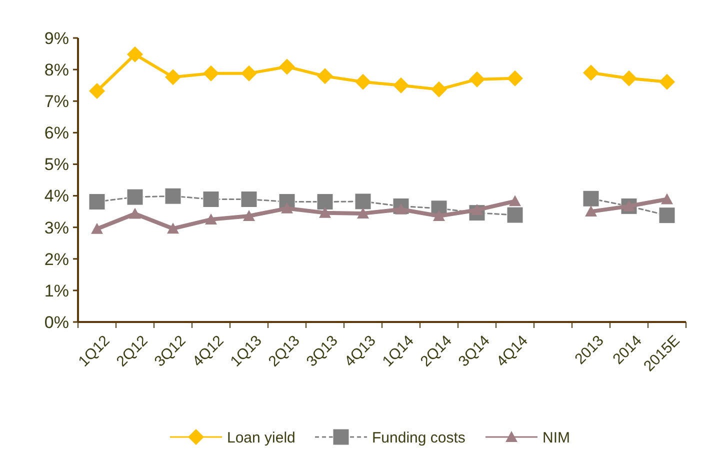  Describe the element at coordinates (56, 259) in the screenshot. I see `y-tick-label: 2%` at that location.